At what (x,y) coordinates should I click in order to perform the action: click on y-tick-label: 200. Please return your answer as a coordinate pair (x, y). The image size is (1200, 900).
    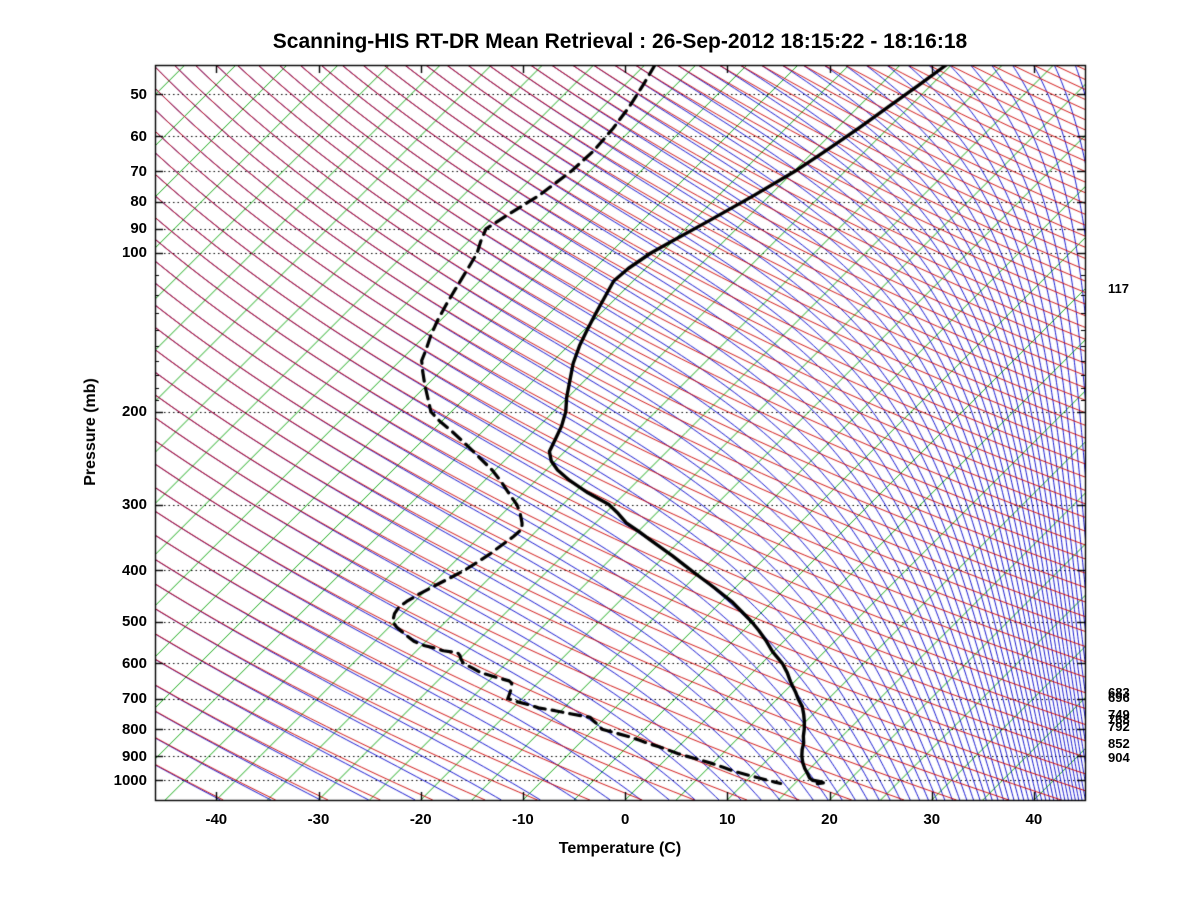
    Looking at the image, I should click on (134, 412).